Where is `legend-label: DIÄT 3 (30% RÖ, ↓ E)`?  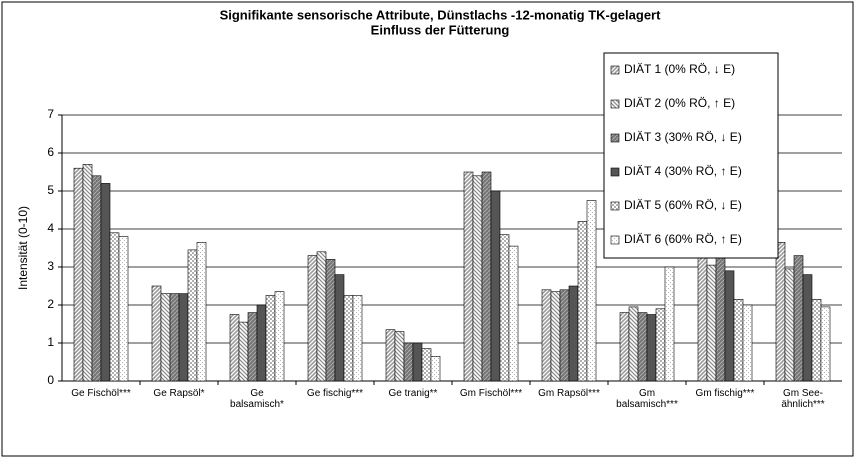
legend-label: DIÄT 3 (30% RÖ, ↓ E) is located at coordinates (683, 137).